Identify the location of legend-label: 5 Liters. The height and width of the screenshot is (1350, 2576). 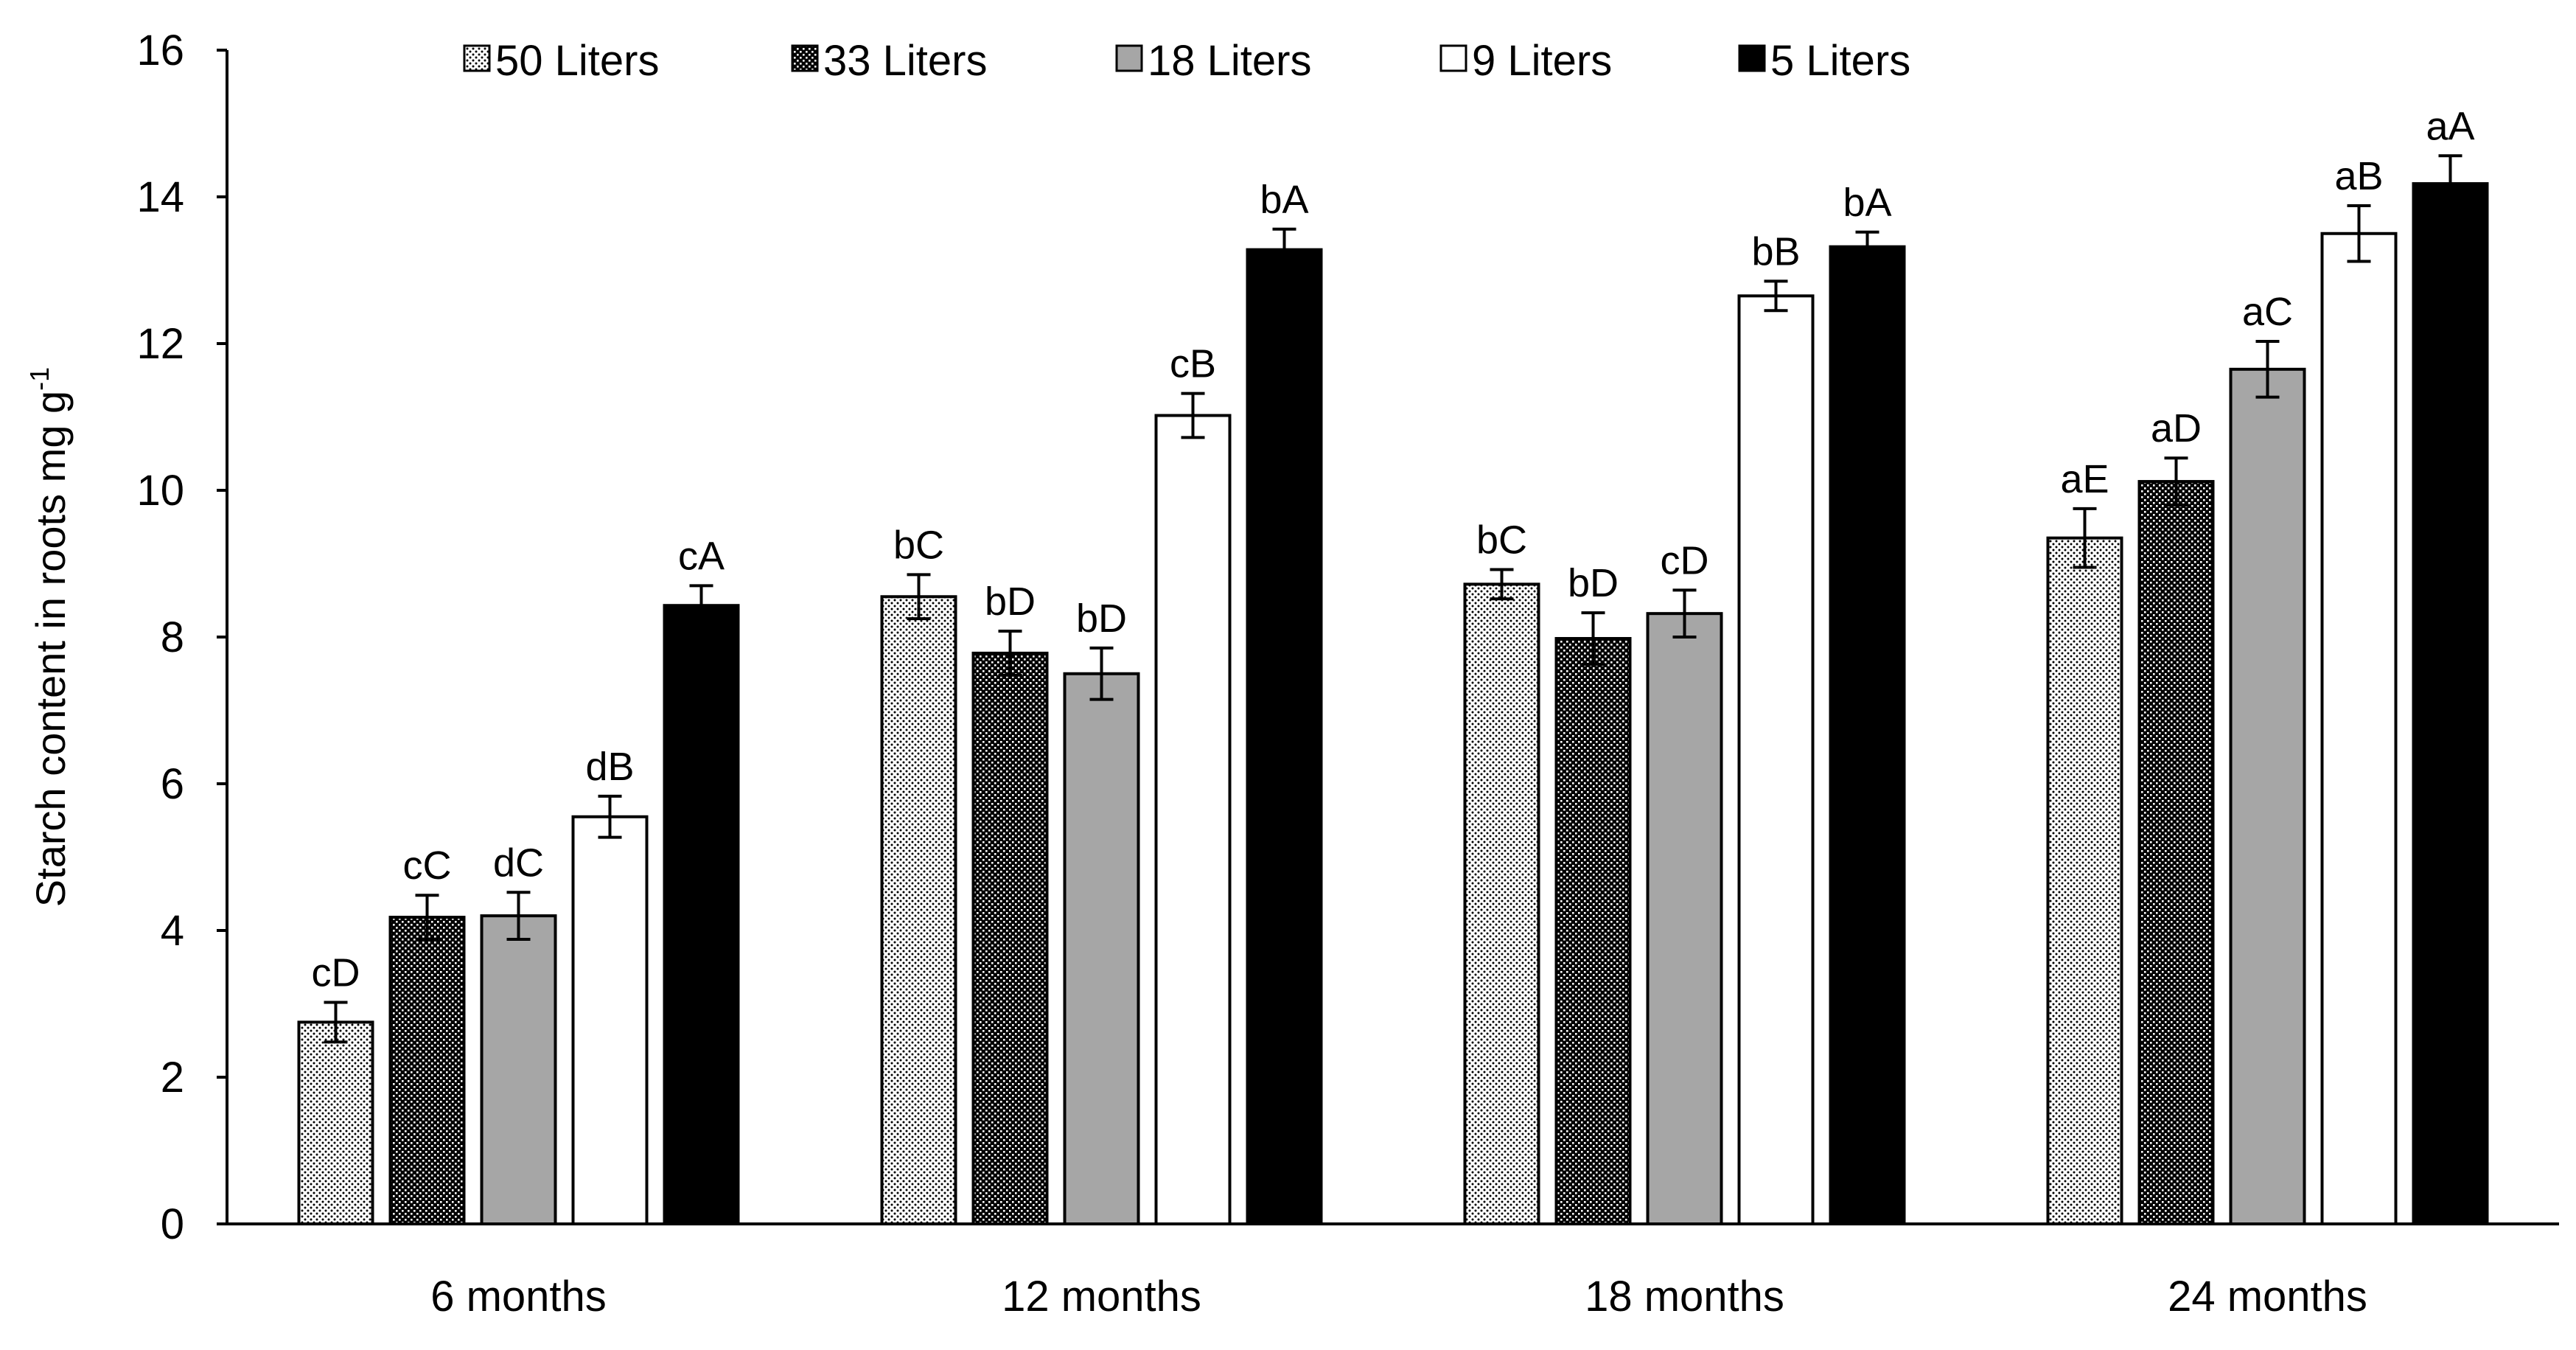
(1840, 61).